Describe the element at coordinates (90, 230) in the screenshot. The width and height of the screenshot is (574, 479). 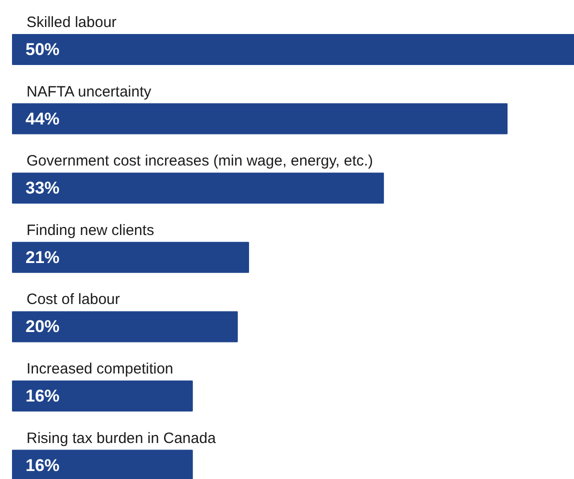
I see `y-tick-label: Finding new clients` at that location.